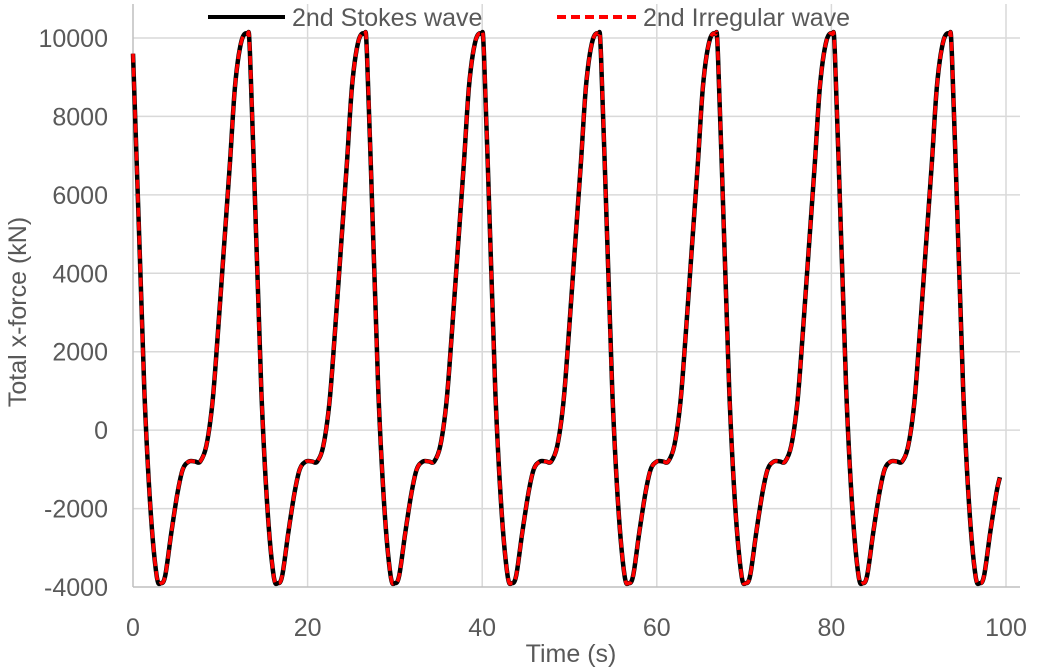 This screenshot has width=1039, height=671. Describe the element at coordinates (73, 313) in the screenshot. I see `y-tick-labels: -4000 -2000 0 2000 4000 6000 8000 10000` at that location.